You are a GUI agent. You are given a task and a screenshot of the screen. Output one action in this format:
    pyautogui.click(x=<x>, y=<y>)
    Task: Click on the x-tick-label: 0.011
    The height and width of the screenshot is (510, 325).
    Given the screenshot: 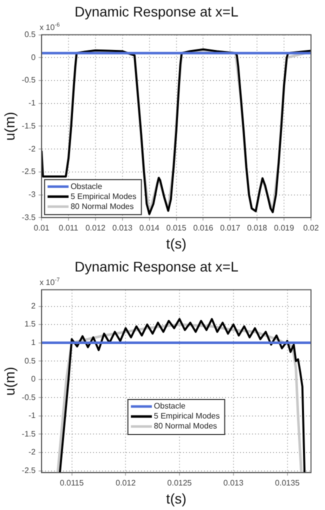 What is the action you would take?
    pyautogui.click(x=68, y=228)
    